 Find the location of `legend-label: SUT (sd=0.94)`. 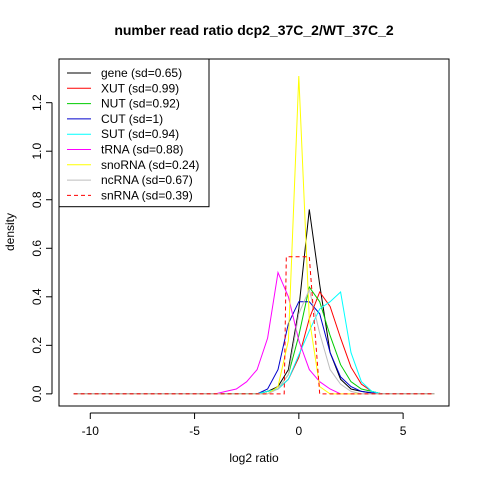

legend-label: SUT (sd=0.94) is located at coordinates (140, 134).